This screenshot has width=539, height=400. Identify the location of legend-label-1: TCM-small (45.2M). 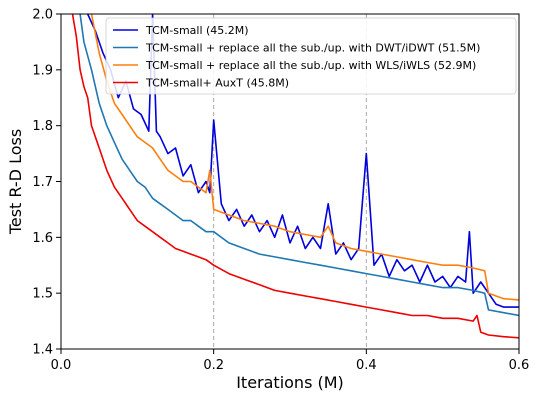
(197, 30).